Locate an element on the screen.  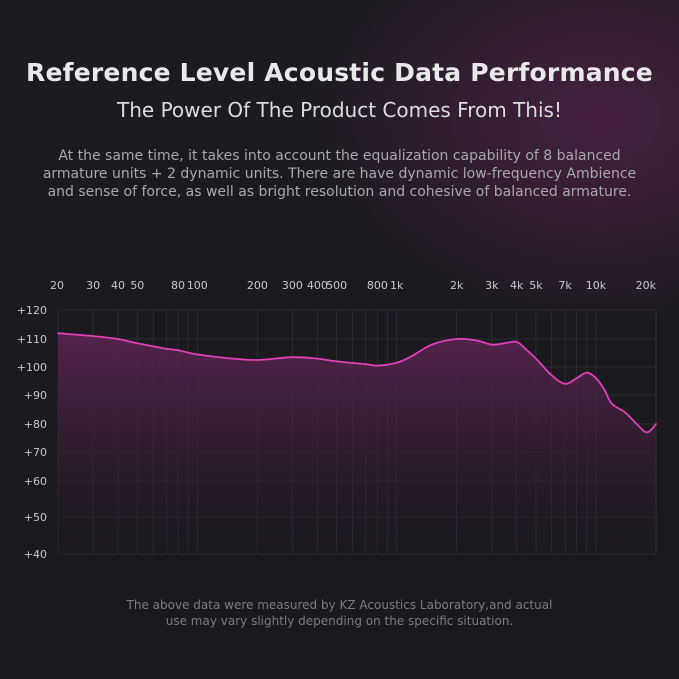
x-tick-label: 800 is located at coordinates (377, 285).